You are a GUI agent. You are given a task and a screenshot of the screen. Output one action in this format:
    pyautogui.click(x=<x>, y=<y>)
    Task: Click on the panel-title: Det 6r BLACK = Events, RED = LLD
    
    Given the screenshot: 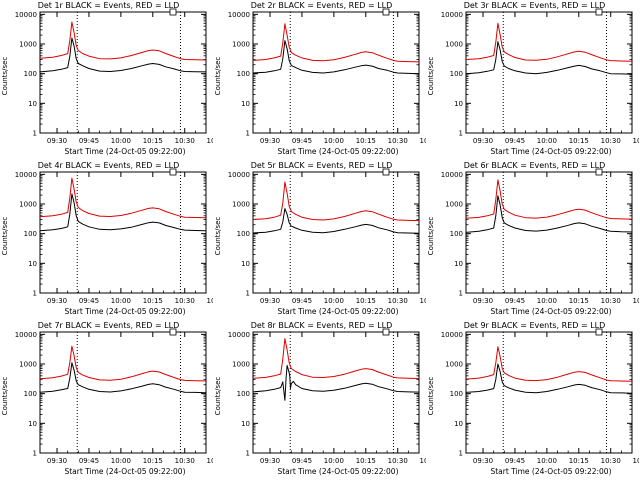 What is the action you would take?
    pyautogui.click(x=534, y=165)
    